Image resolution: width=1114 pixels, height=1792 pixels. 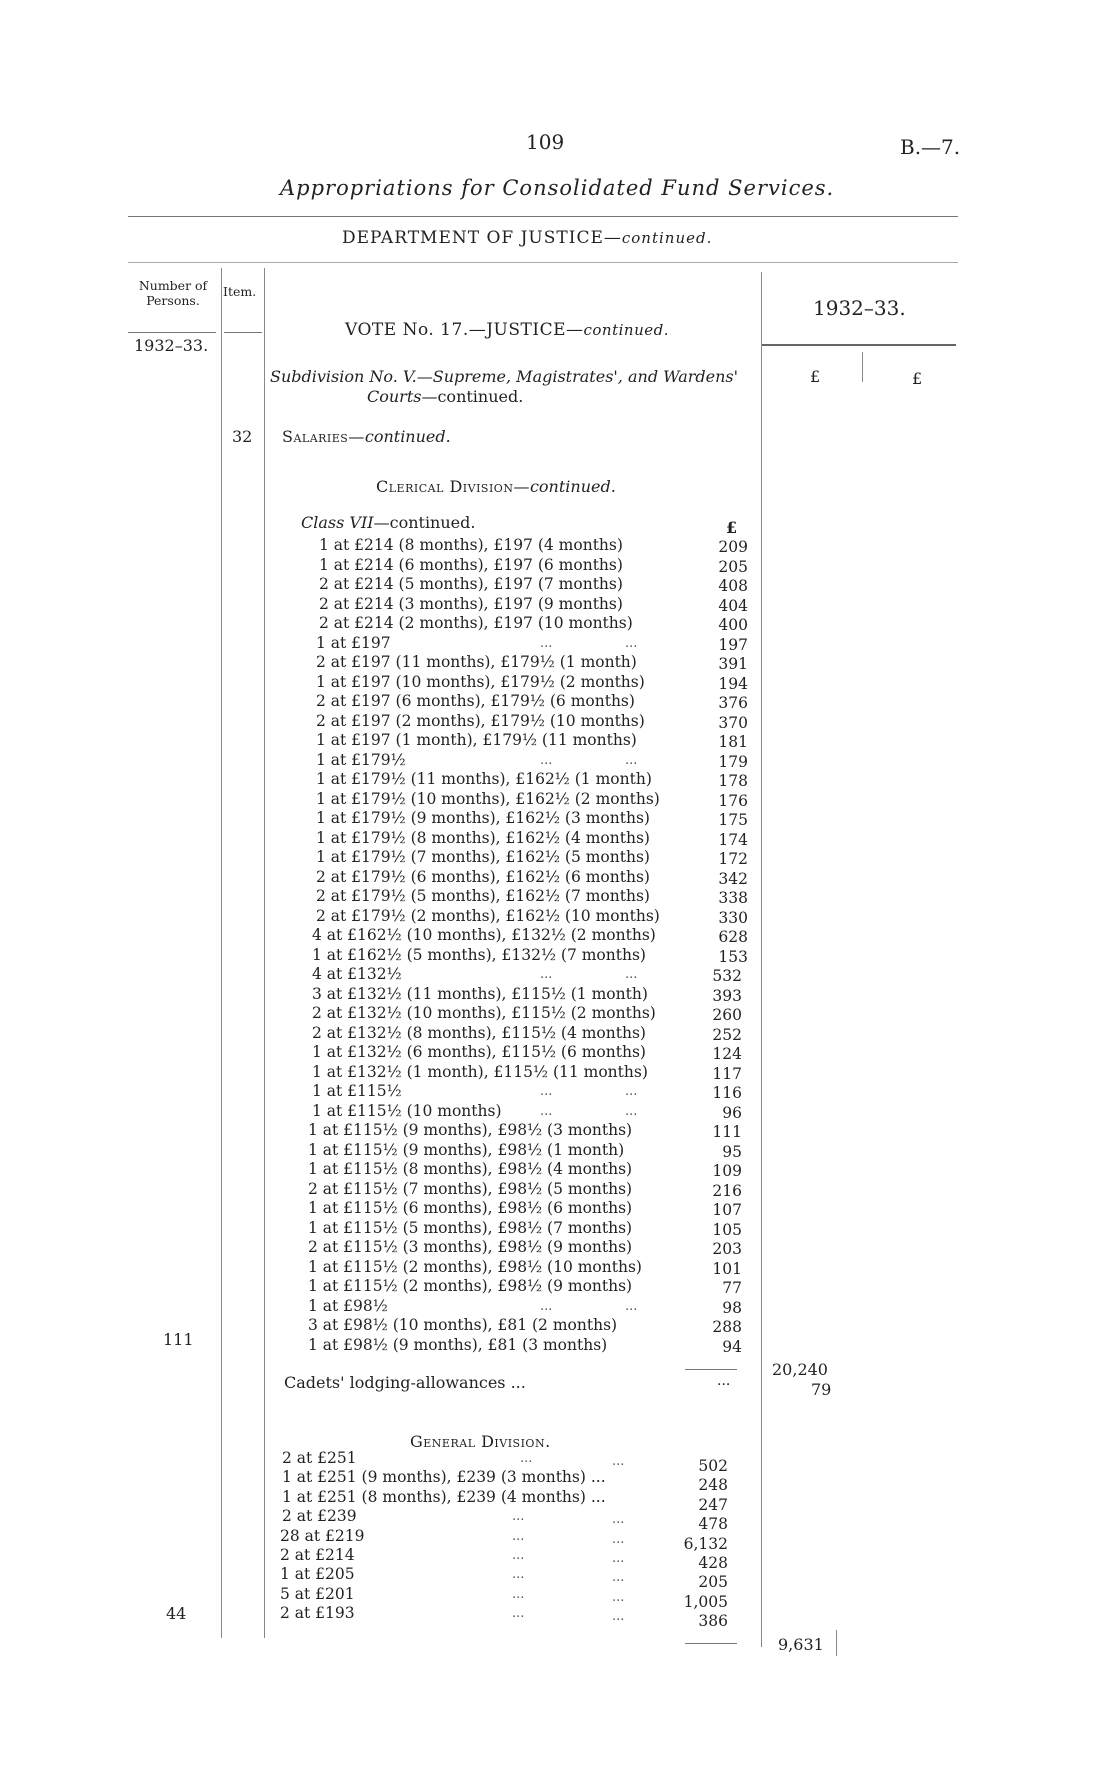 I want to click on salary-row-amount: 408, so click(x=733, y=586).